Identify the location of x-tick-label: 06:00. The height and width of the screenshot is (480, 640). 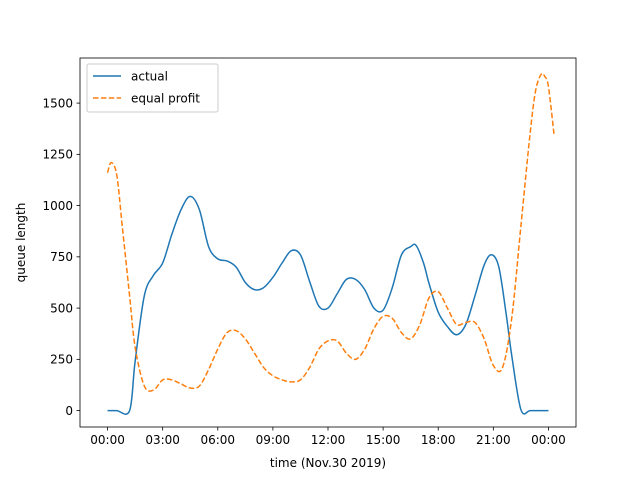
(217, 440).